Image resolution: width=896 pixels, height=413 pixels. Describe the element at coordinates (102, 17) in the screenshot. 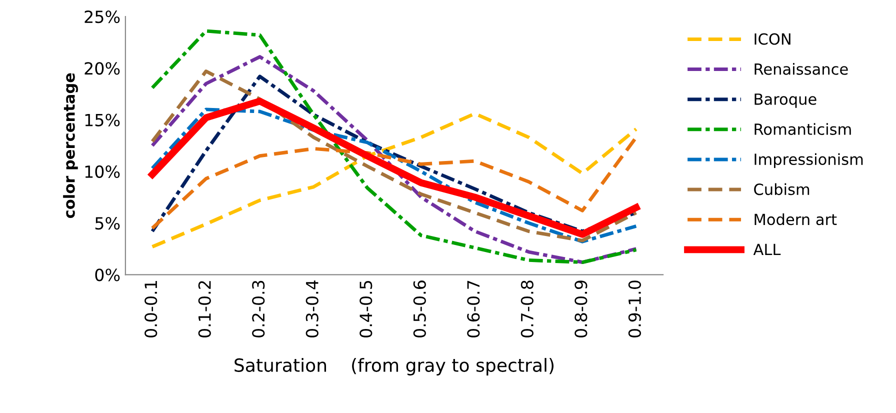

I see `y-tick-label: 25%` at that location.